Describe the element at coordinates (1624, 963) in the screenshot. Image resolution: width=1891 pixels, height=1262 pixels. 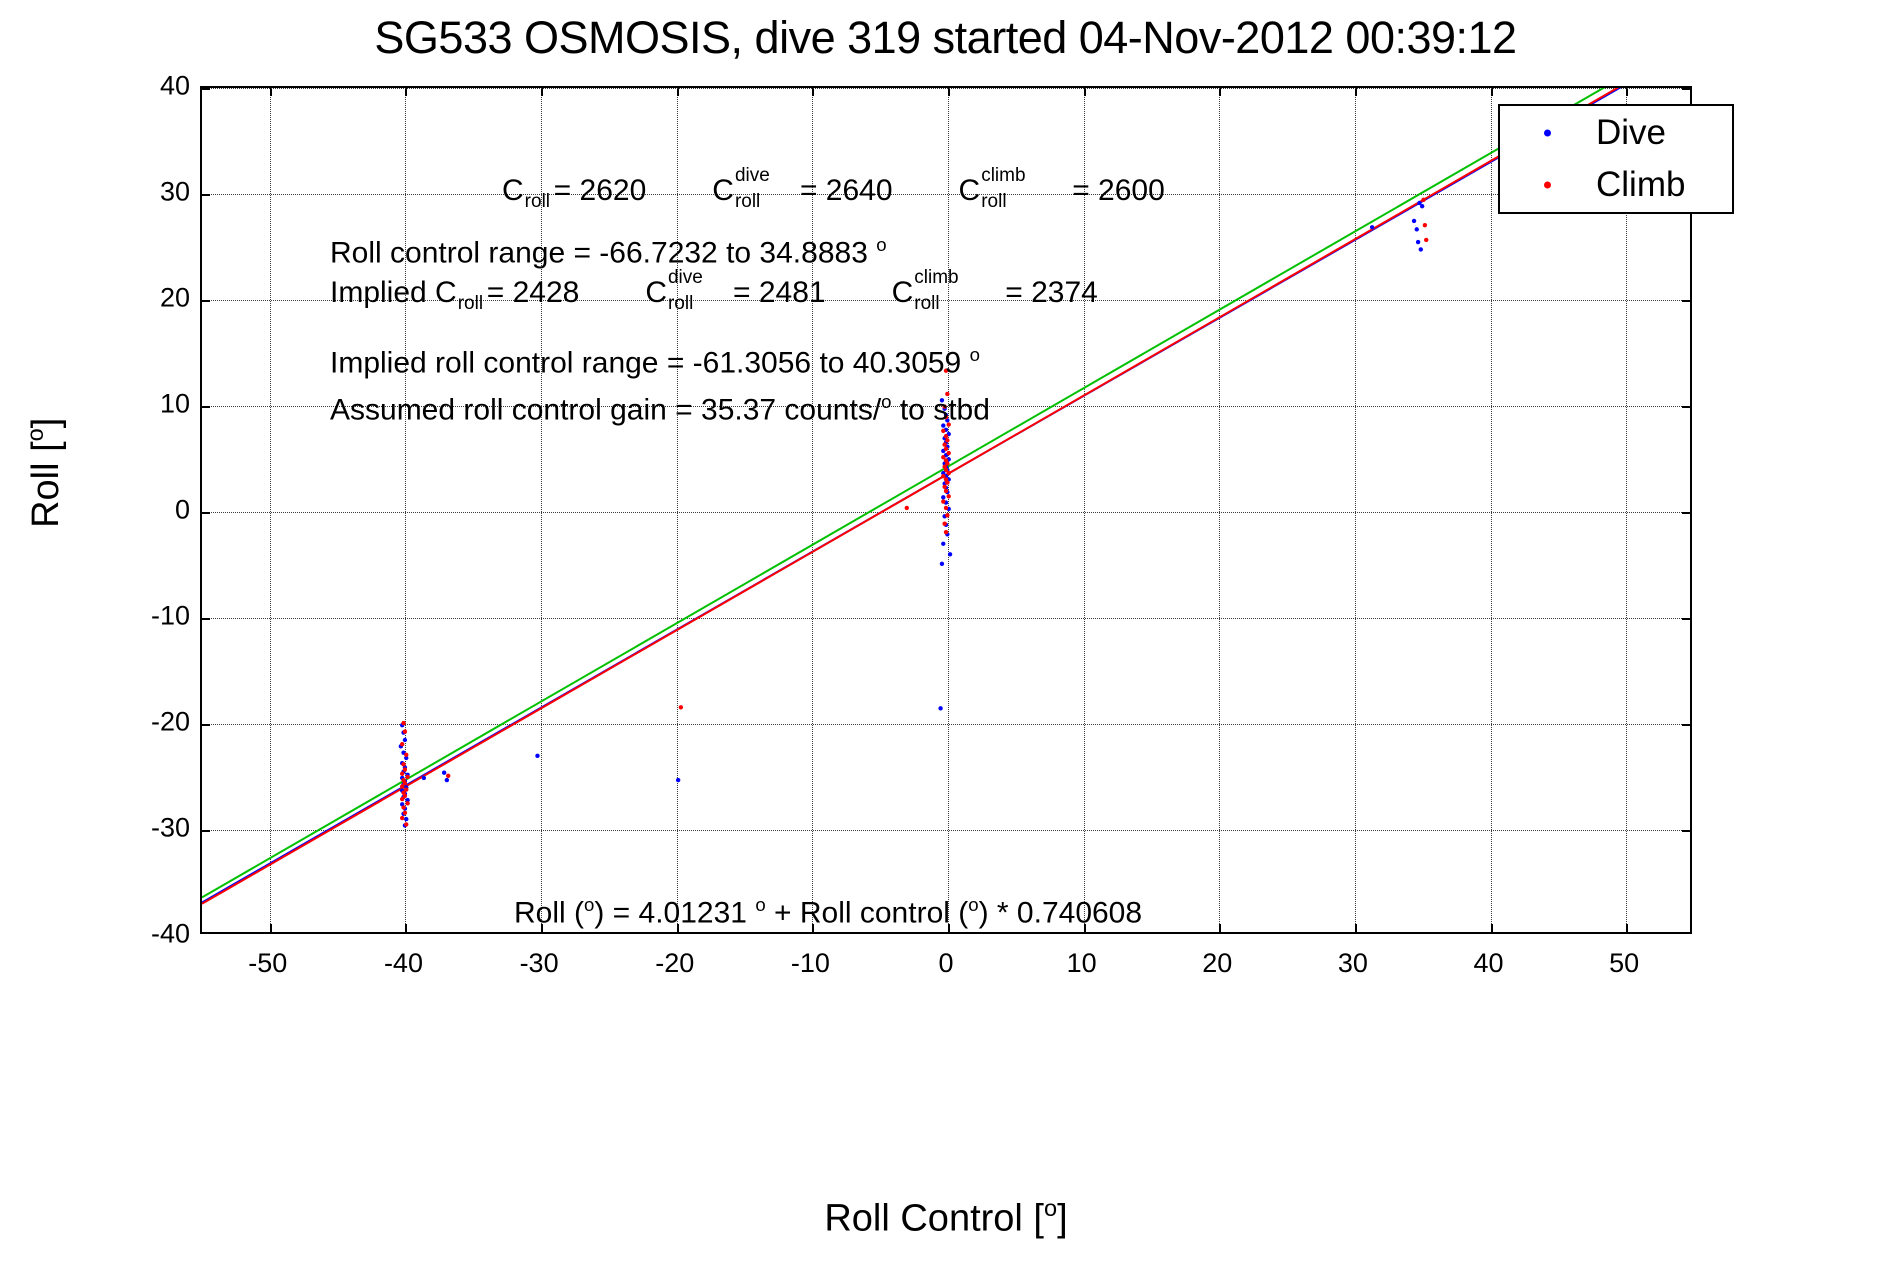
I see `x-tick-label: 50` at that location.